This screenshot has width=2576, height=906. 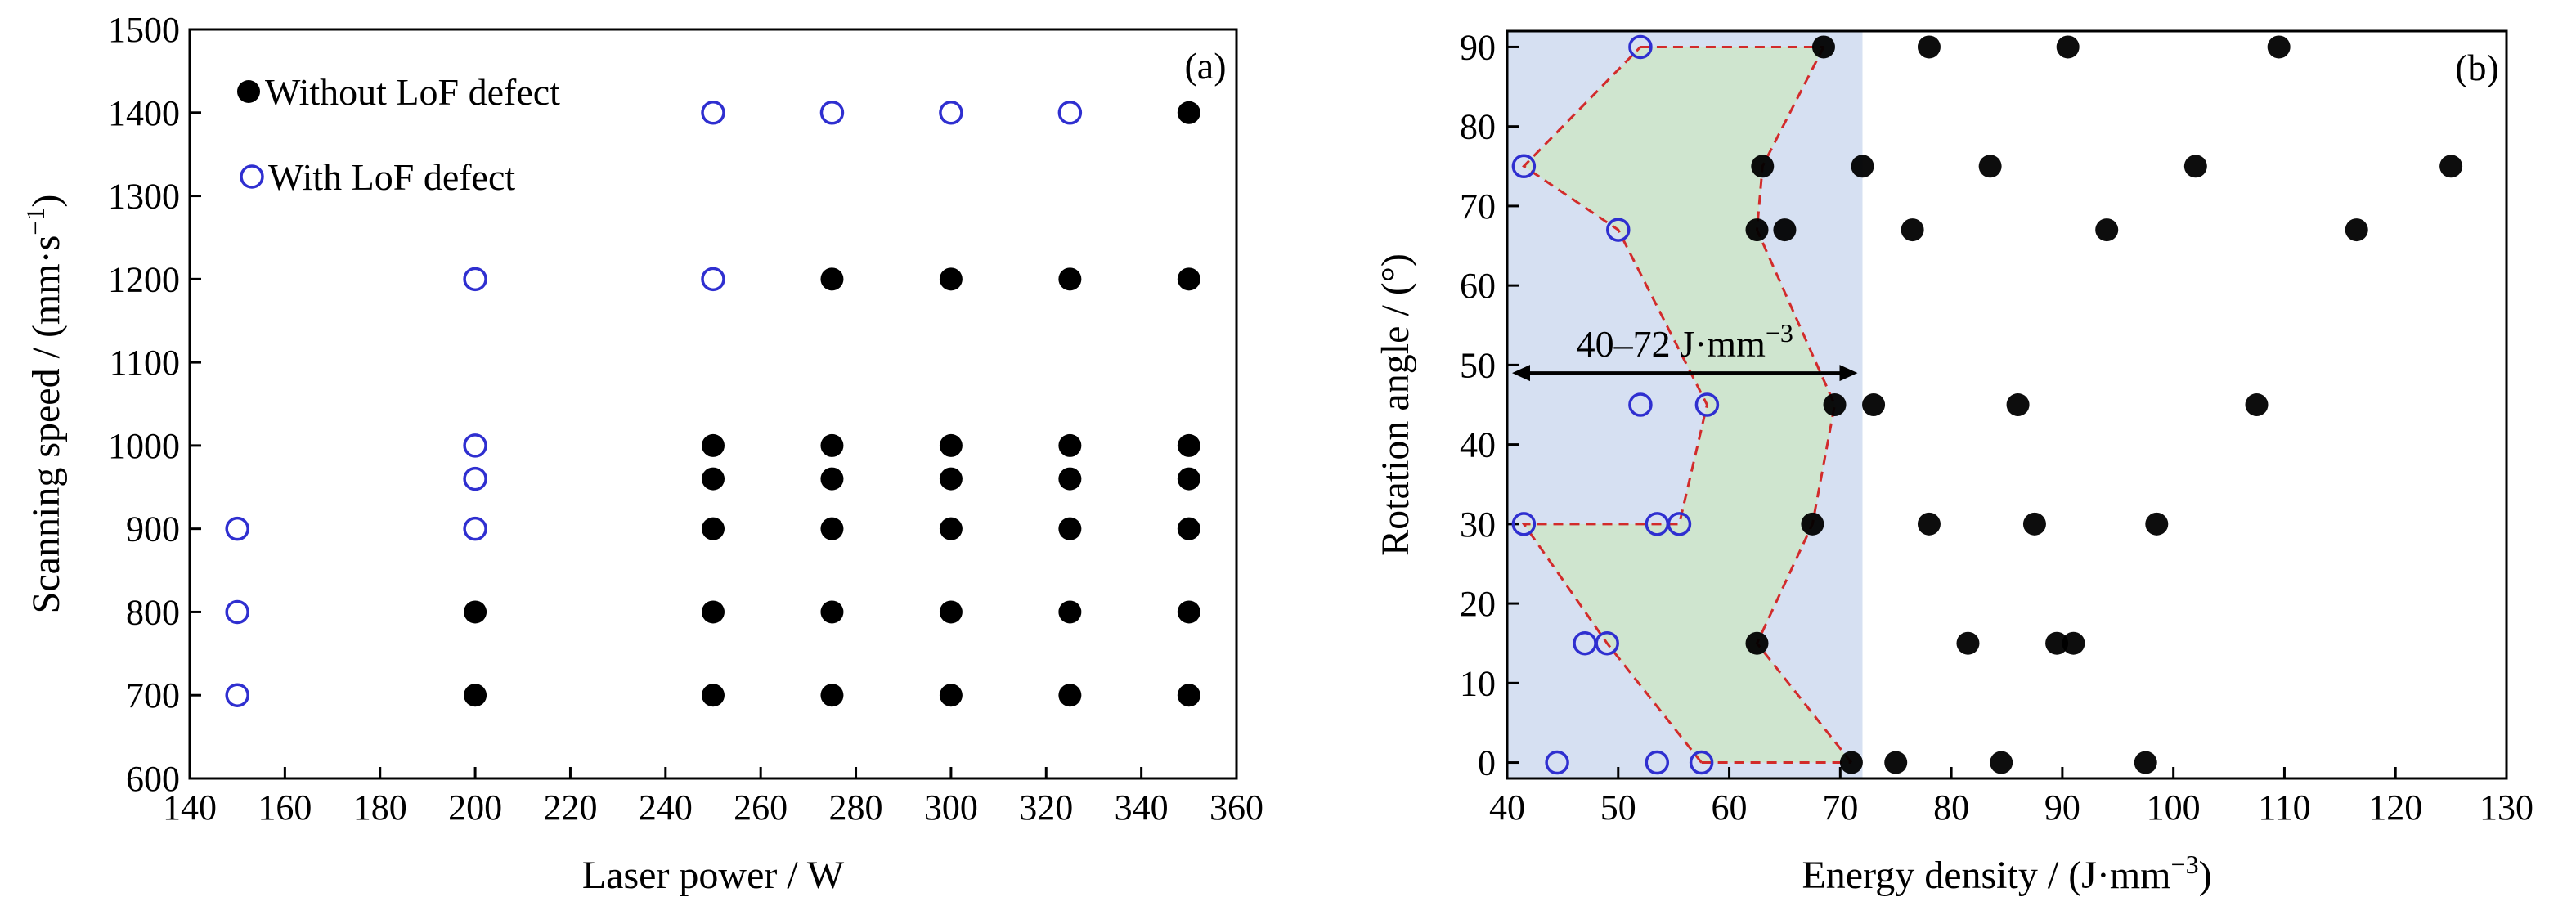 What do you see at coordinates (1478, 683) in the screenshot?
I see `y-tick-label: 10` at bounding box center [1478, 683].